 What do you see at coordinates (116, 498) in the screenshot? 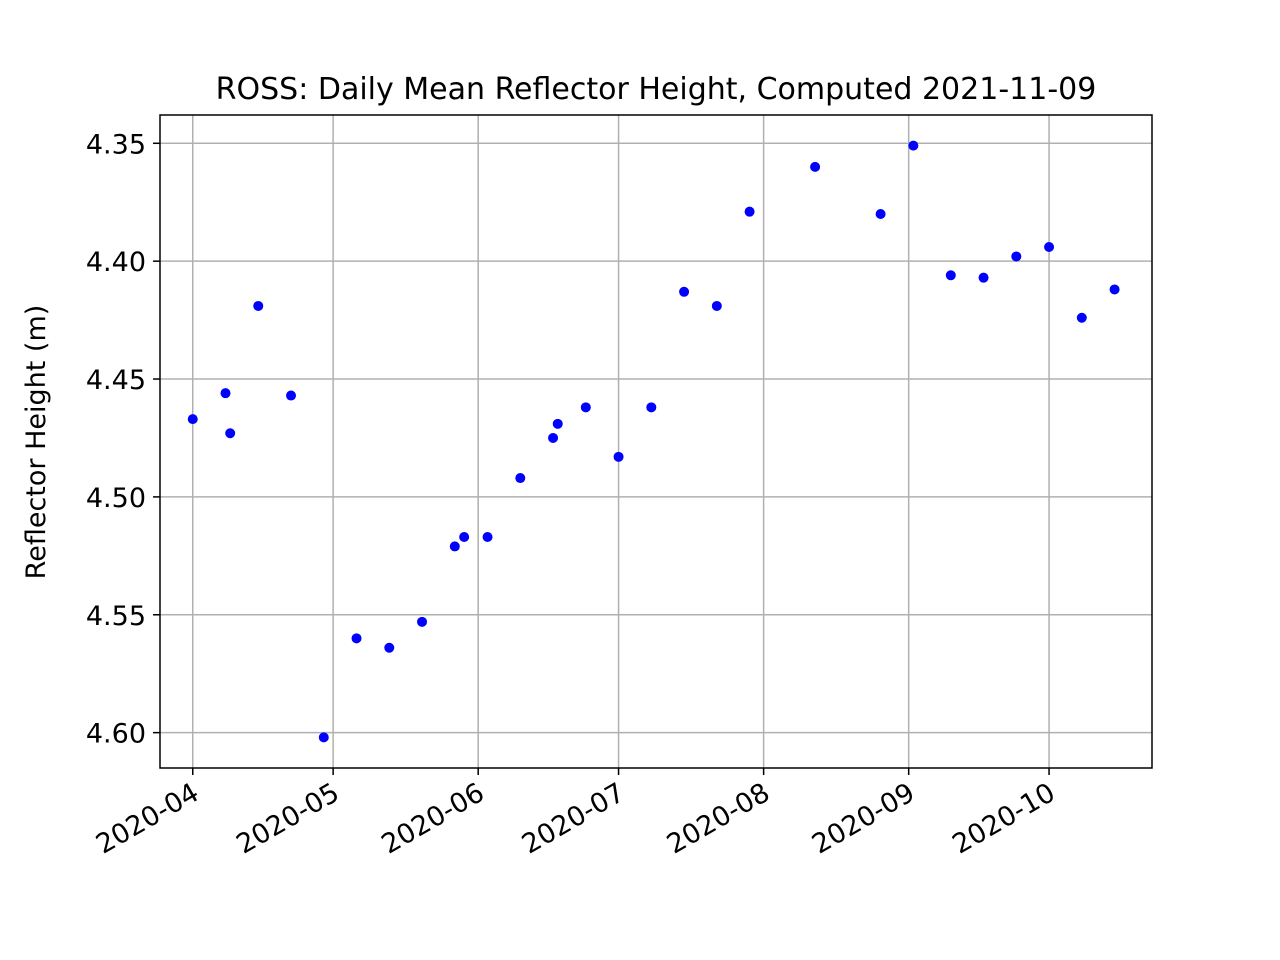
I see `y-tick-label: 4.50` at bounding box center [116, 498].